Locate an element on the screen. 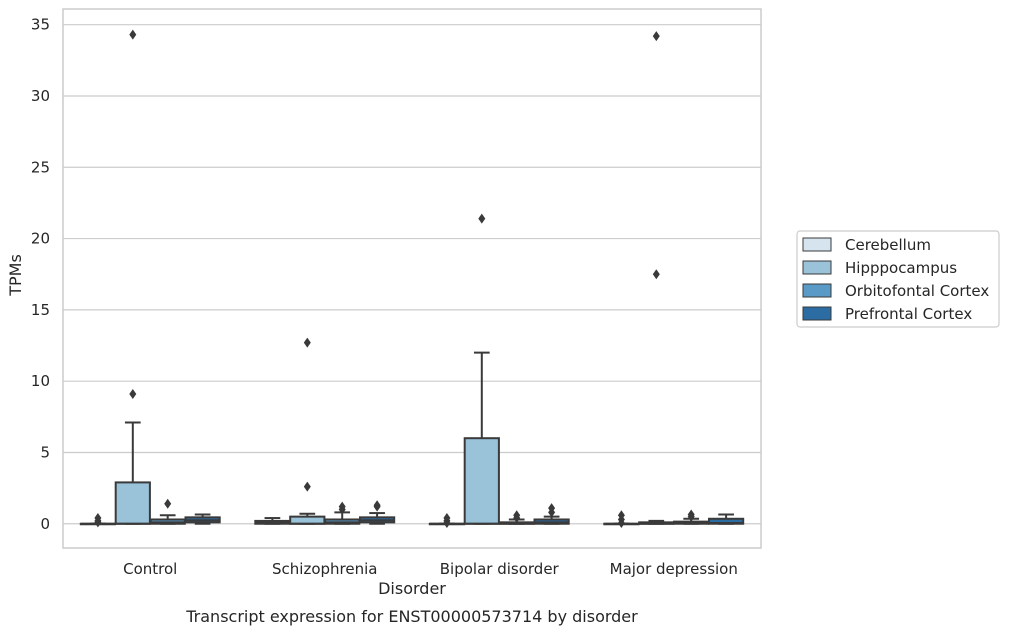 Image resolution: width=1009 pixels, height=634 pixels. legend-label: Hipppocampus is located at coordinates (901, 268).